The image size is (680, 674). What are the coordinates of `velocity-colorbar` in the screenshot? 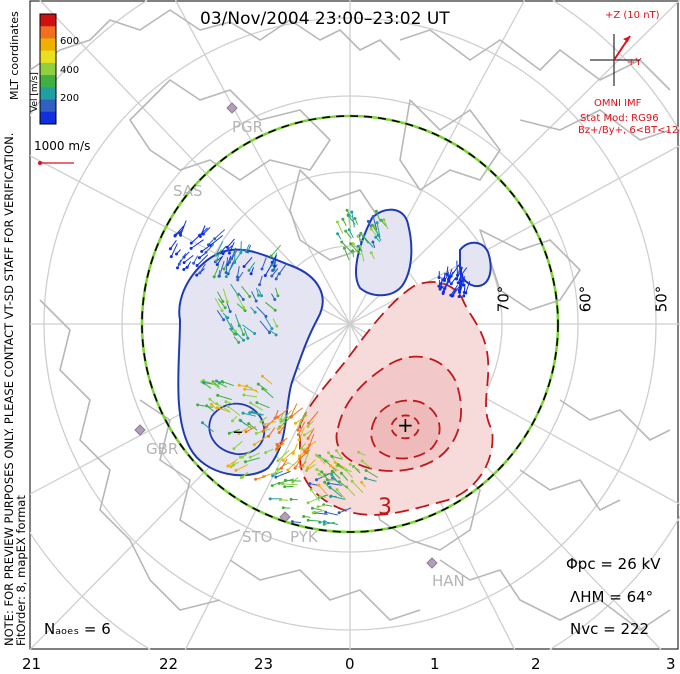 It's located at (48, 69).